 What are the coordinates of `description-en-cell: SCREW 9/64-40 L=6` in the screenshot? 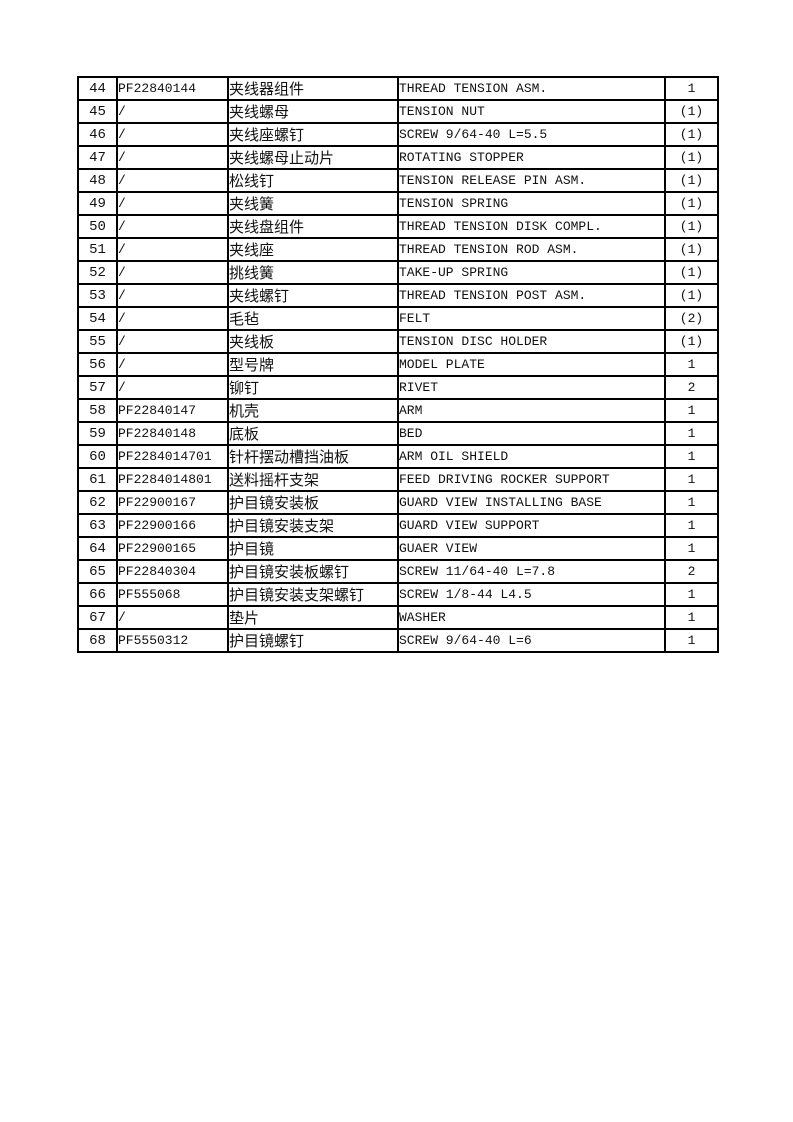 It's located at (531, 640).